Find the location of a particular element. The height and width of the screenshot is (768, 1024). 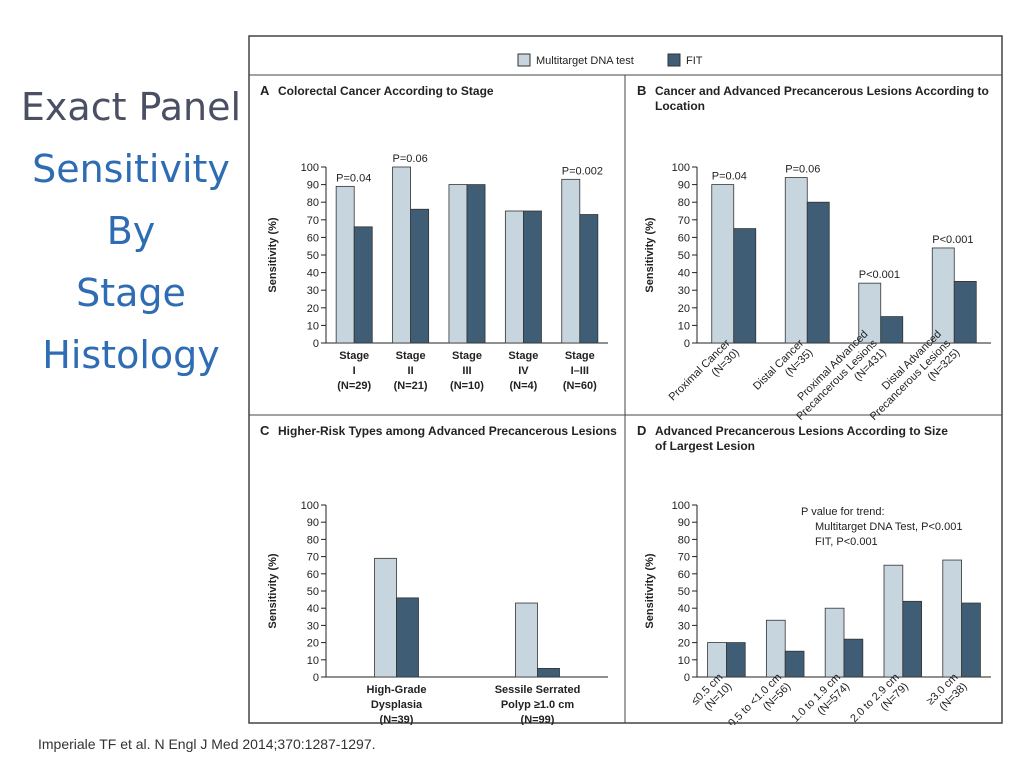

panel-title: Colorectal Cancer According to Stage is located at coordinates (386, 91).